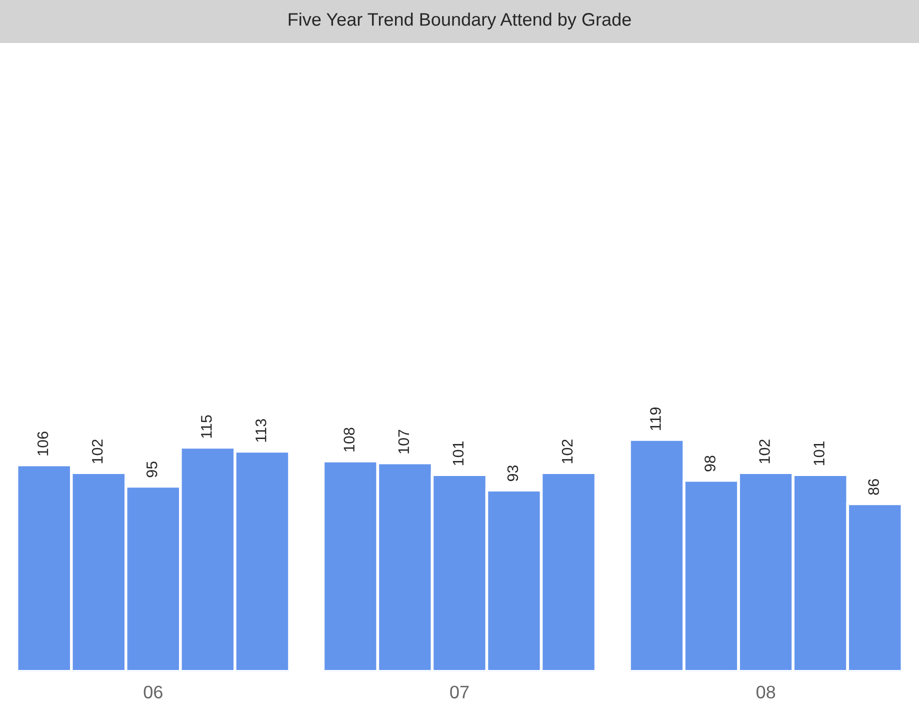  What do you see at coordinates (512, 474) in the screenshot?
I see `data-label: 93` at bounding box center [512, 474].